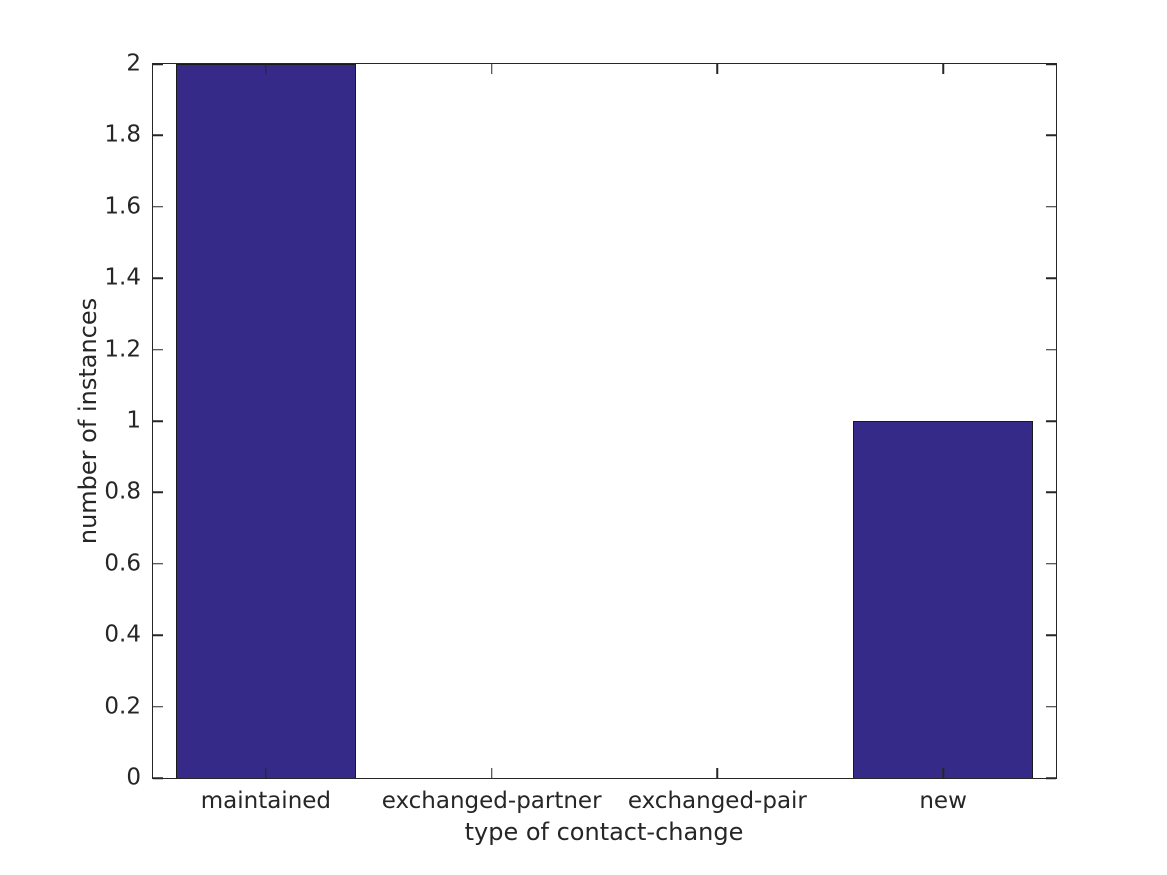  Describe the element at coordinates (122, 277) in the screenshot. I see `y-tick-label: 1.4` at that location.